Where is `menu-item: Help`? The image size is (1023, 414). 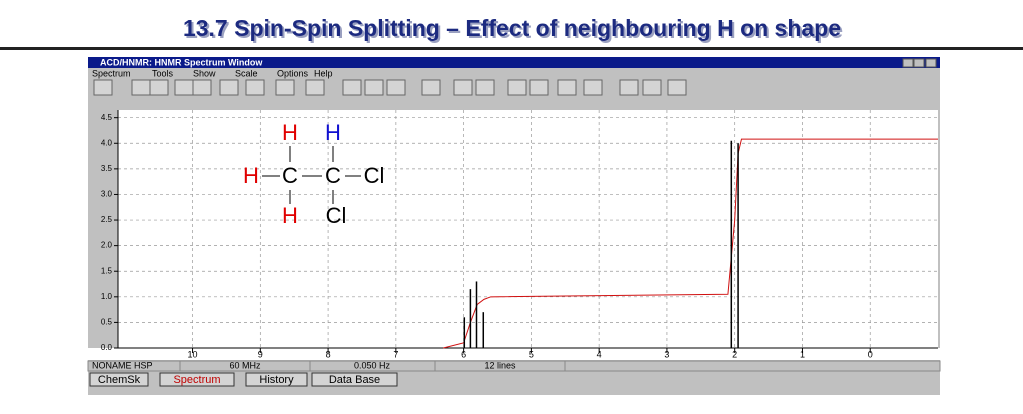
menu-item: Help is located at coordinates (323, 73).